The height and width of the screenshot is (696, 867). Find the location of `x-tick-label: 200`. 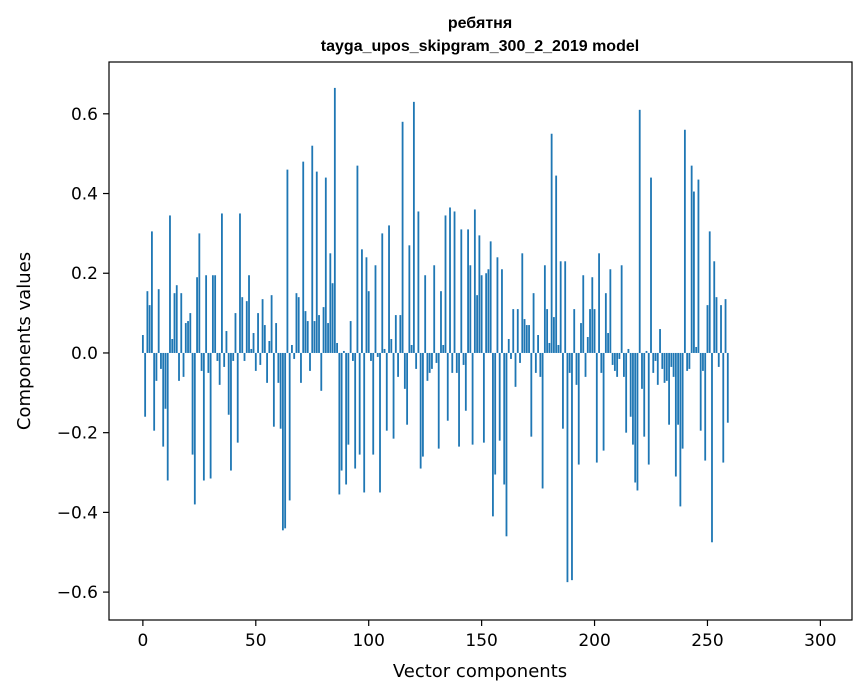

x-tick-label: 200 is located at coordinates (594, 641).